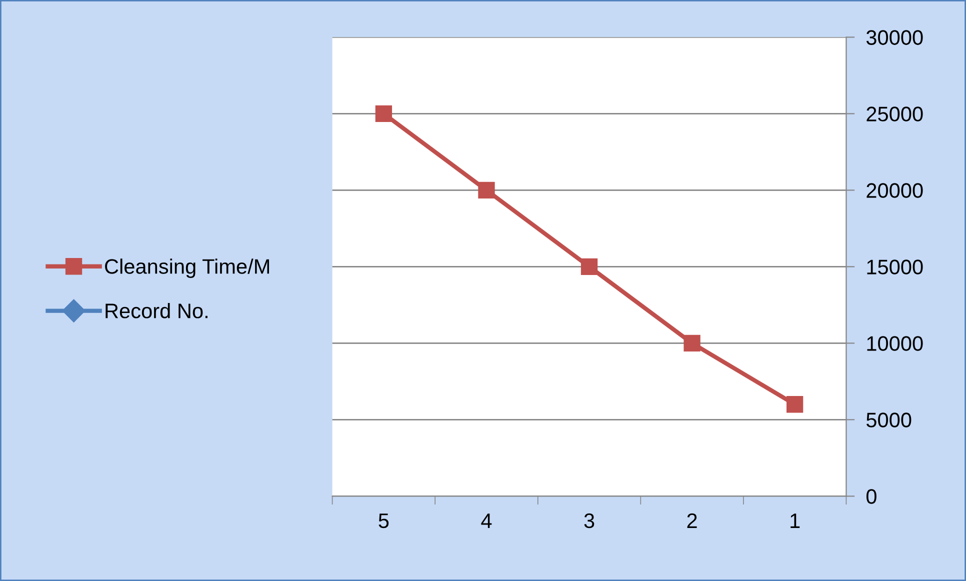 Image resolution: width=966 pixels, height=581 pixels. I want to click on legend-label: Record No., so click(157, 310).